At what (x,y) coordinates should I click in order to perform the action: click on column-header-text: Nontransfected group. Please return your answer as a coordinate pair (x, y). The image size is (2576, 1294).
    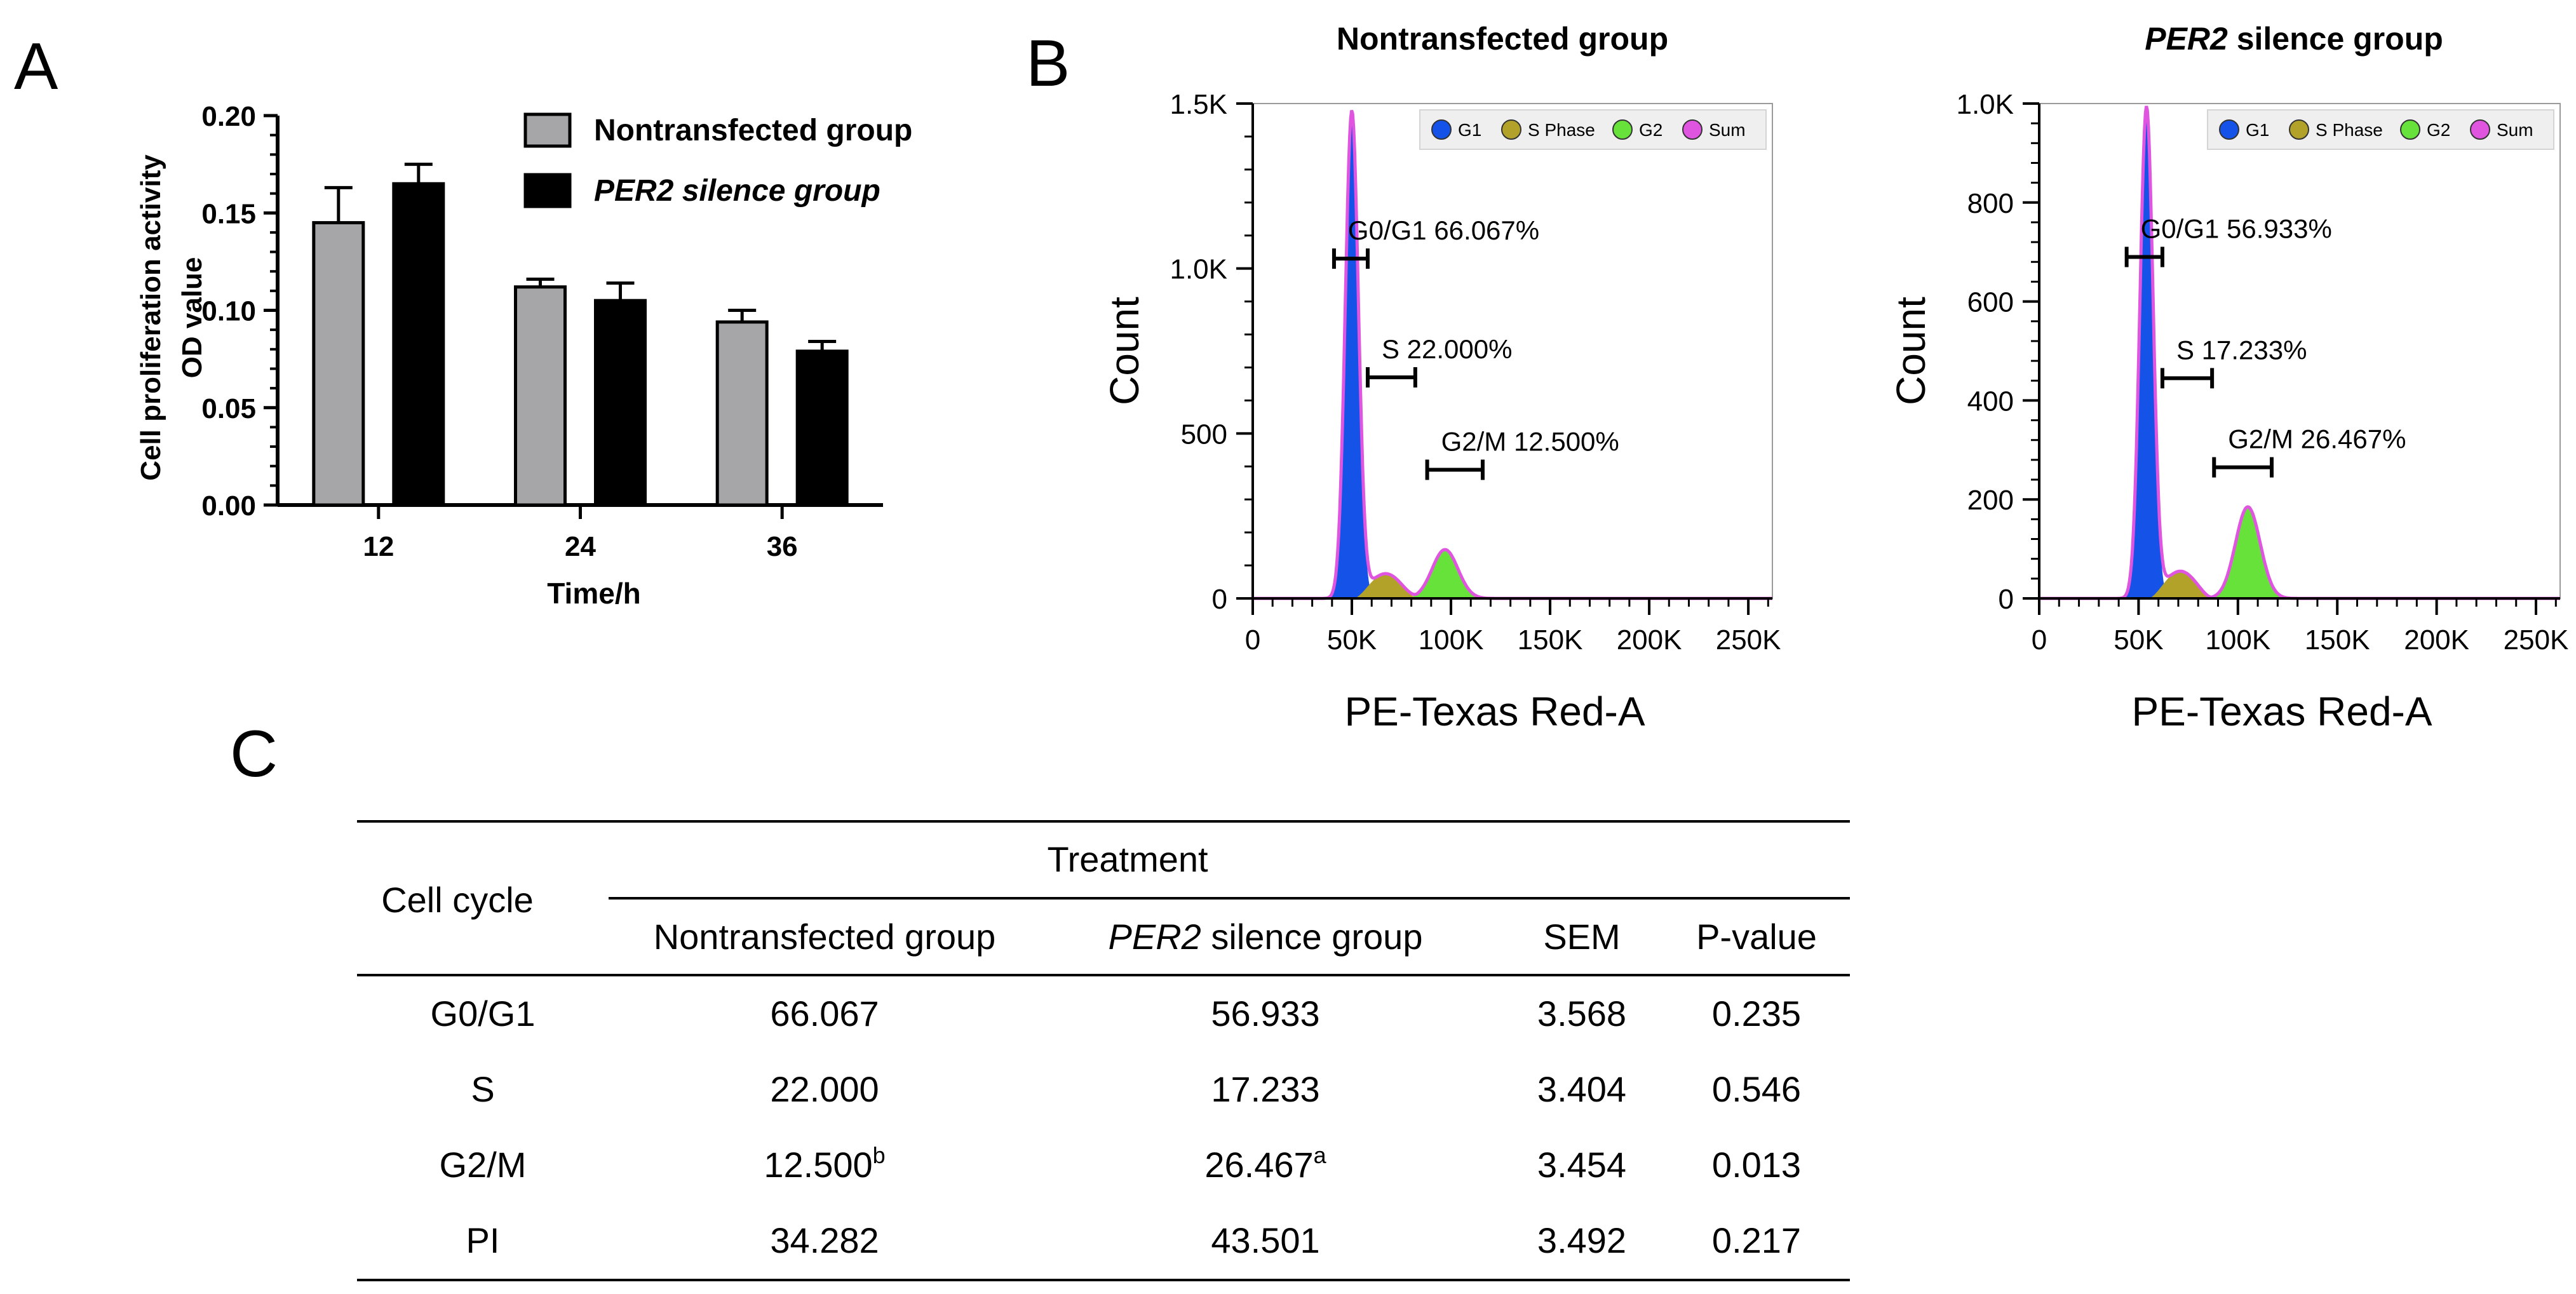
    Looking at the image, I should click on (825, 937).